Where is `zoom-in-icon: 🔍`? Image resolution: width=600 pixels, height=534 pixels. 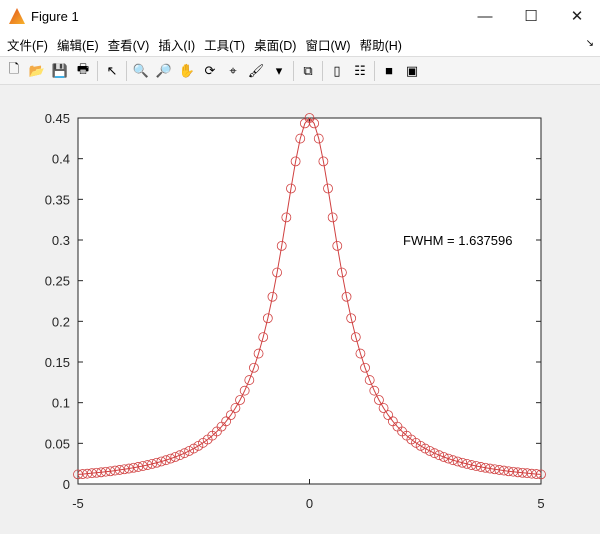
zoom-in-icon: 🔍 is located at coordinates (141, 70).